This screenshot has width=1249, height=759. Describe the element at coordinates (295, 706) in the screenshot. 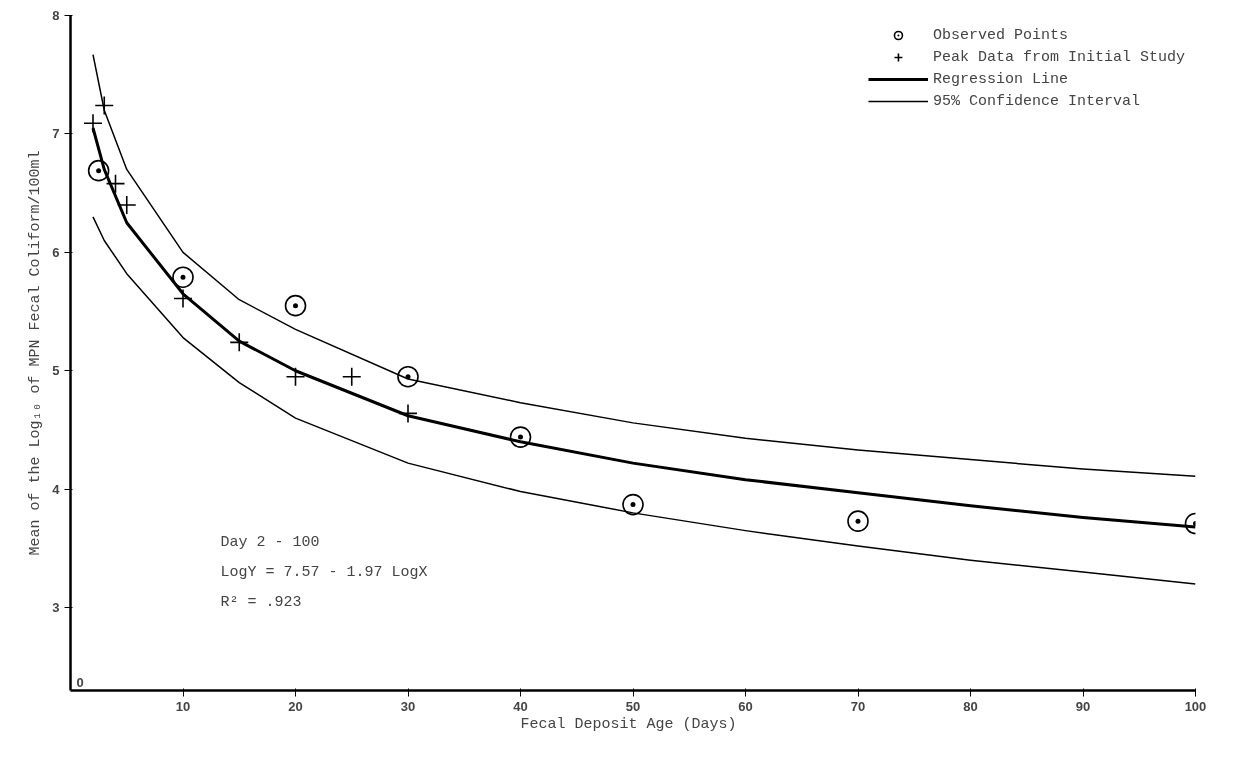

I see `x-tick-label: 20` at that location.